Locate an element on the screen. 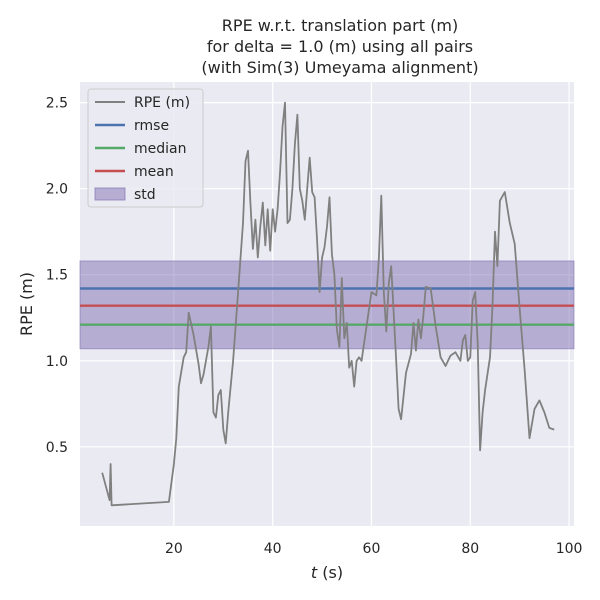 The image size is (600, 600). legend-box is located at coordinates (145, 148).